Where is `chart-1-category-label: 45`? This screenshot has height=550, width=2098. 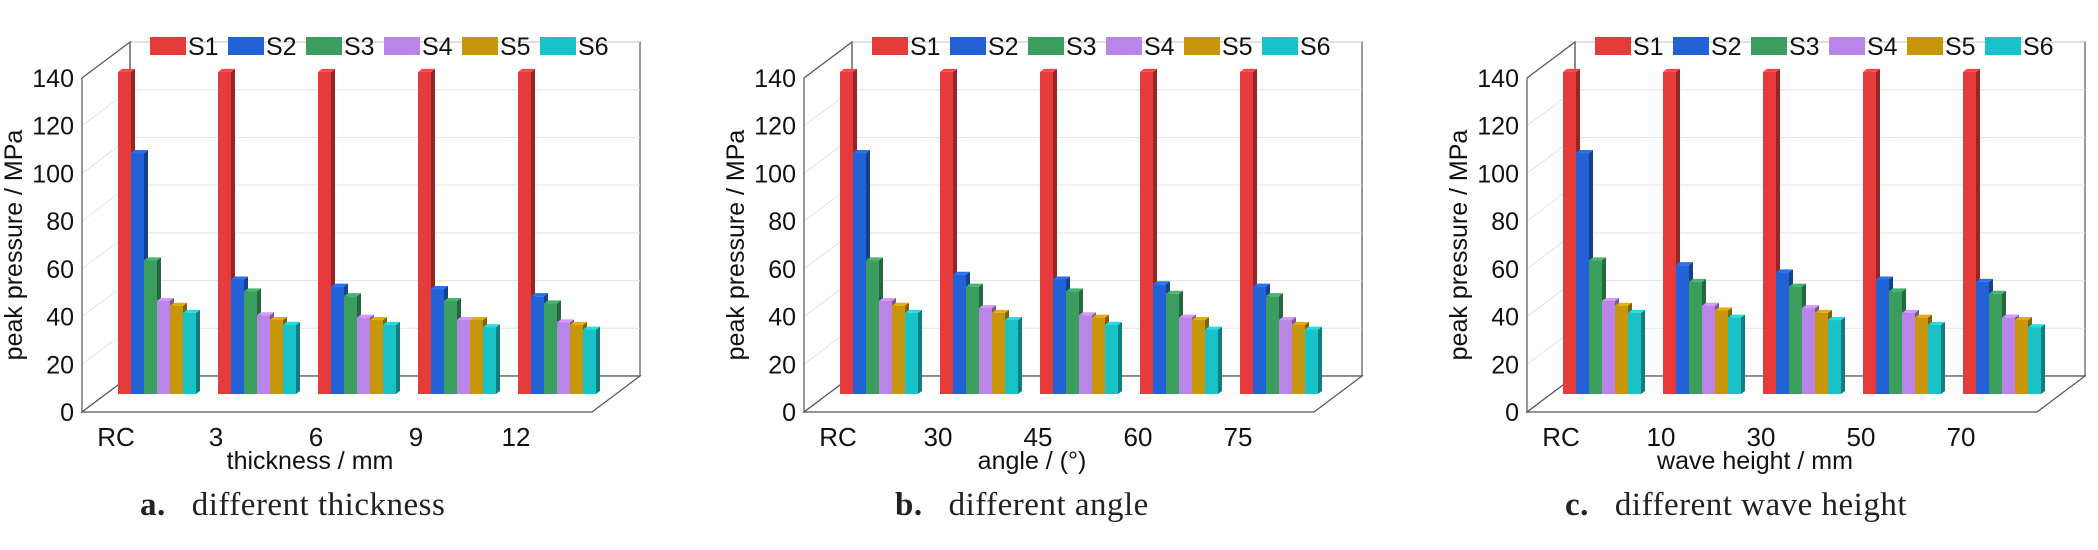
chart-1-category-label: 45 is located at coordinates (1038, 437).